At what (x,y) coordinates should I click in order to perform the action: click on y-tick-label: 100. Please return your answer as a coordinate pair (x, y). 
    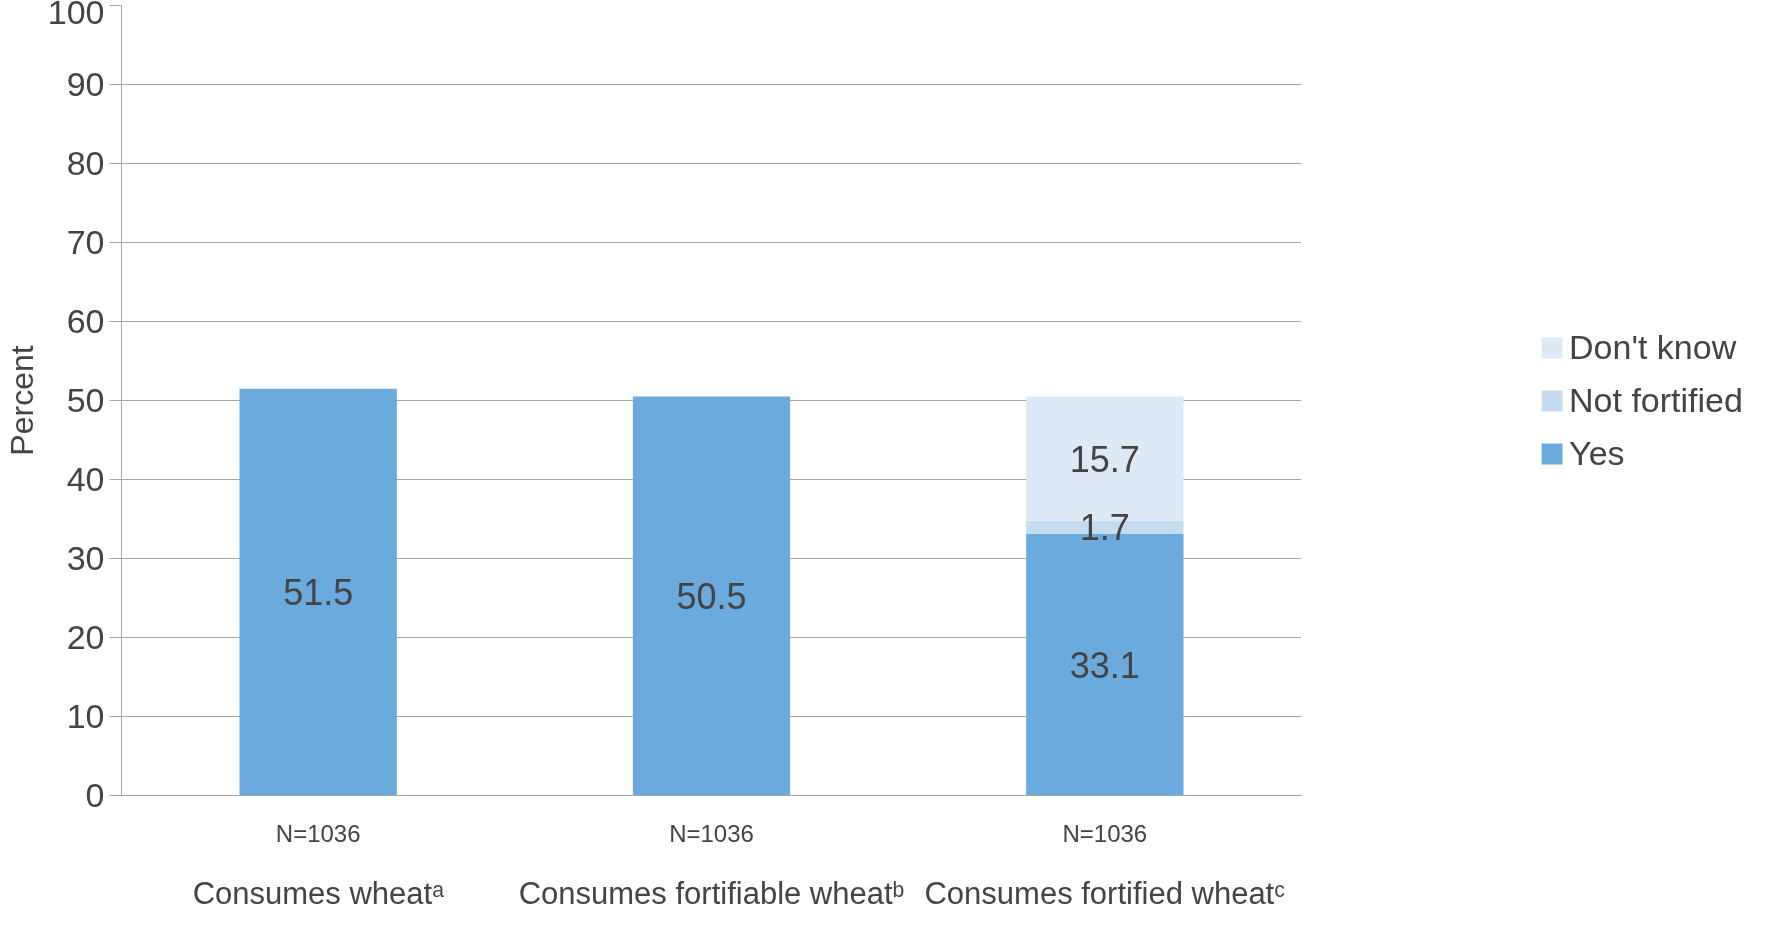
    Looking at the image, I should click on (76, 15).